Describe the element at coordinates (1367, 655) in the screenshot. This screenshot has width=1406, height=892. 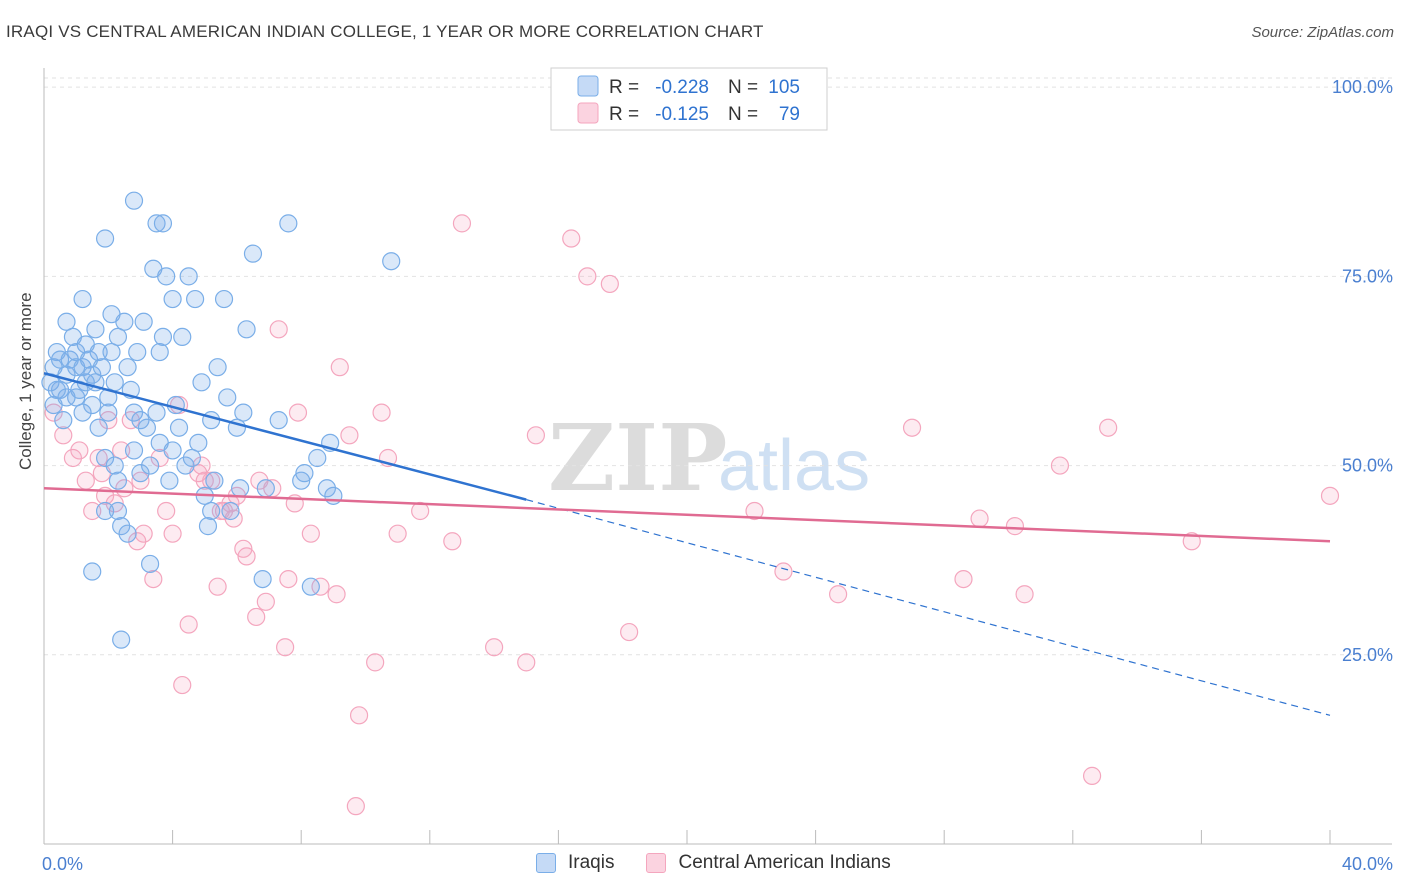
I see `y-tick-label: 25.0%` at that location.